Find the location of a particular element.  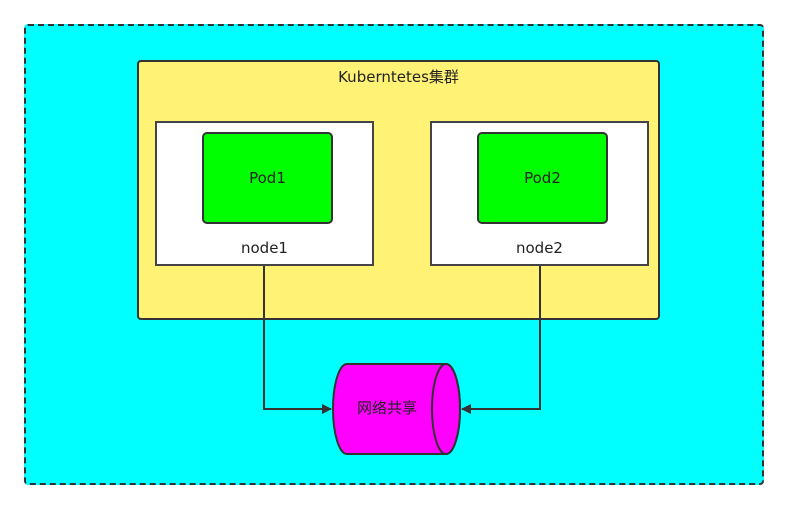

pod1-label: Pod1 is located at coordinates (267, 178).